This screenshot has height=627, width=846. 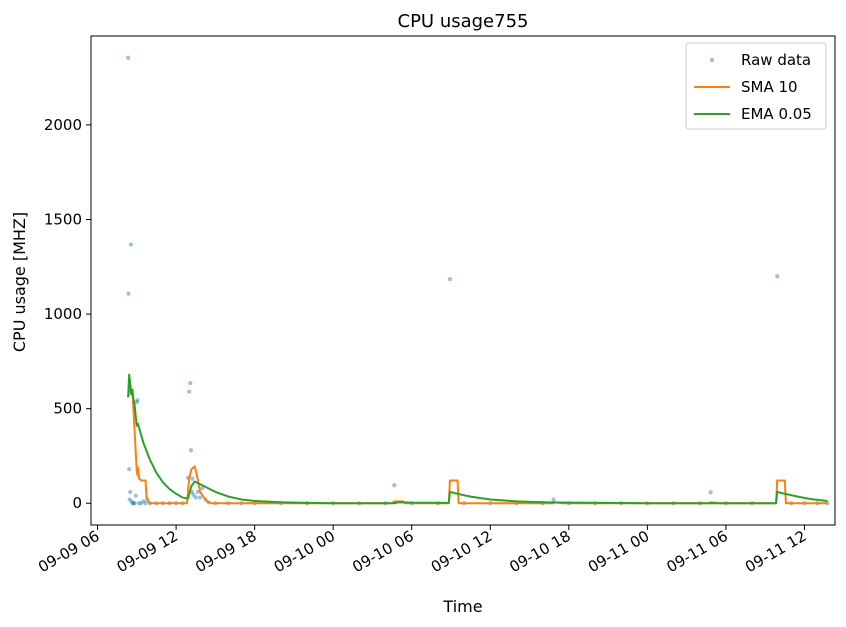 I want to click on x-axis-label: Time, so click(x=462, y=606).